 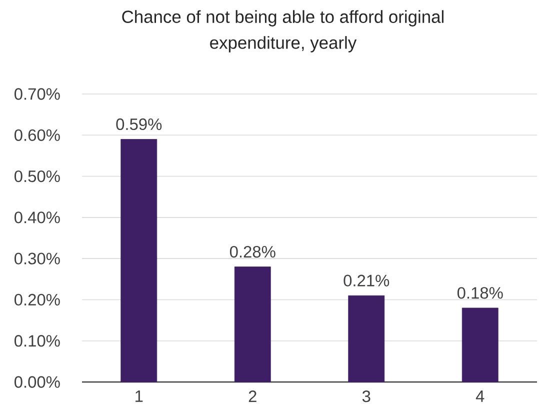 I want to click on data-label: 0.28%, so click(x=253, y=252).